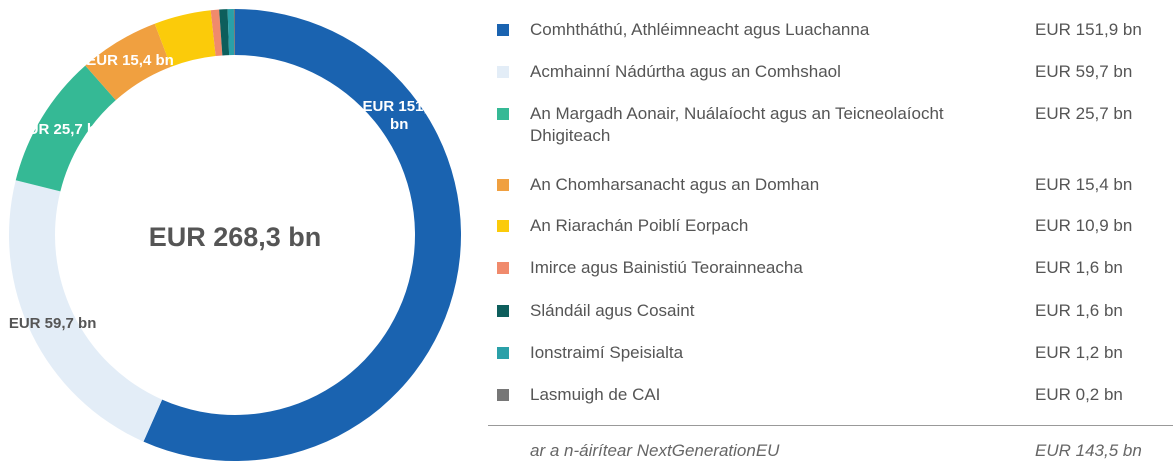 The image size is (1173, 461). What do you see at coordinates (1088, 450) in the screenshot?
I see `note-value: EUR 143,5 bn` at bounding box center [1088, 450].